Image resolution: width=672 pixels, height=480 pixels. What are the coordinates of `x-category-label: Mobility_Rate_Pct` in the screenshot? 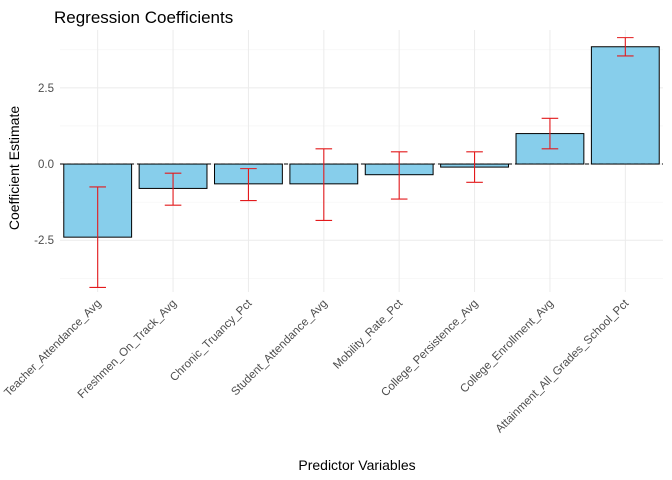 It's located at (368, 334).